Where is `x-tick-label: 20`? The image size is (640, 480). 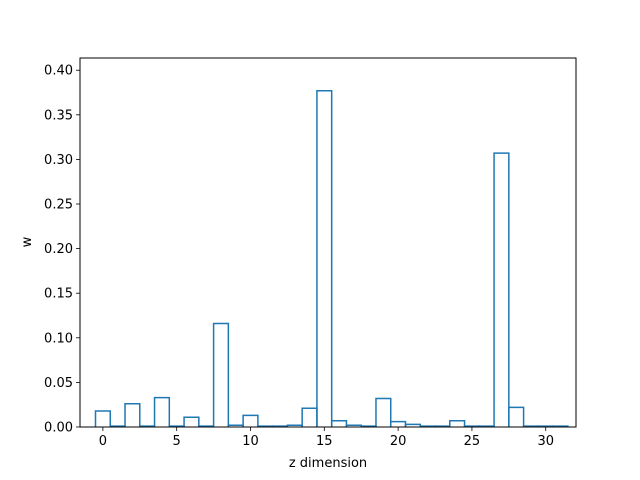 x-tick-label: 20 is located at coordinates (398, 441).